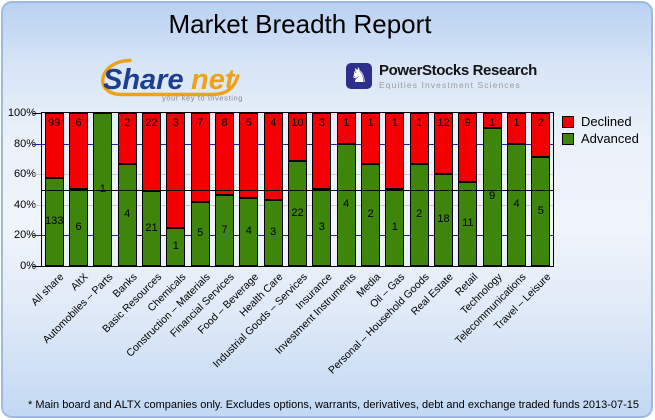  I want to click on chess-knight-icon: ♞, so click(359, 76).